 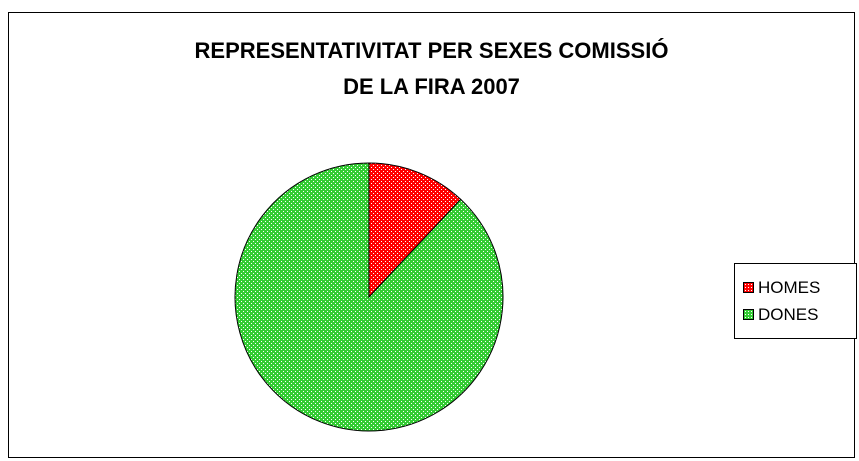 What do you see at coordinates (431, 86) in the screenshot?
I see `chart-title-line-2: DE LA FIRA 2007` at bounding box center [431, 86].